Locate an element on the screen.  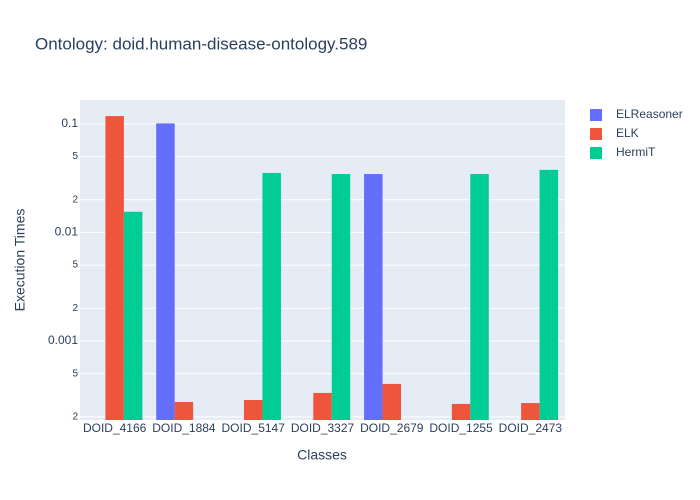
x-axis-title: Classes is located at coordinates (322, 455).